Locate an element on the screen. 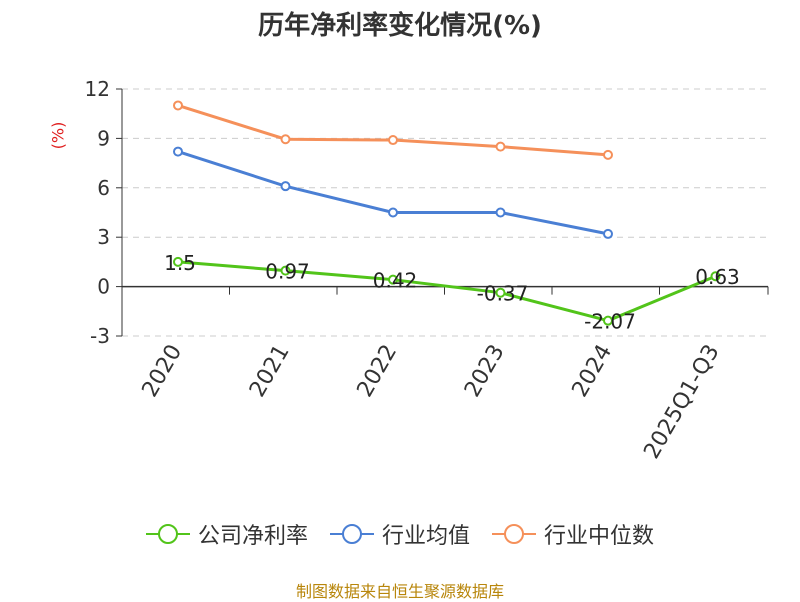  x-tick-label: 2022 is located at coordinates (378, 371).